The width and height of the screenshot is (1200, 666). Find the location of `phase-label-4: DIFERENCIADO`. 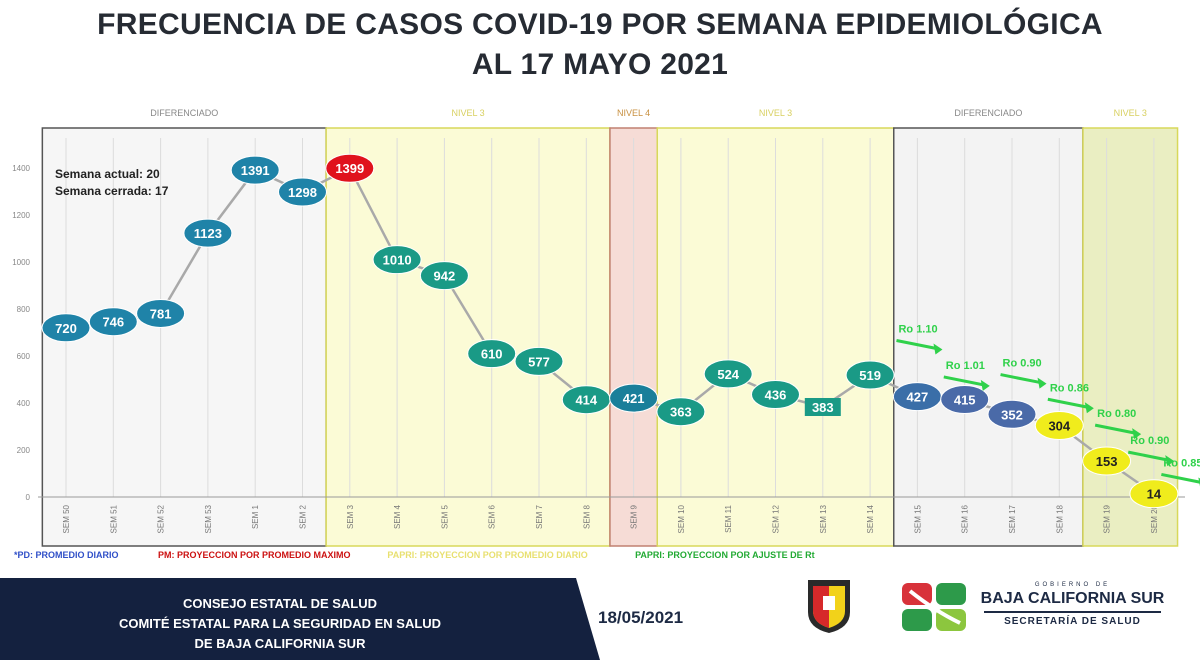

phase-label-4: DIFERENCIADO is located at coordinates (988, 113).